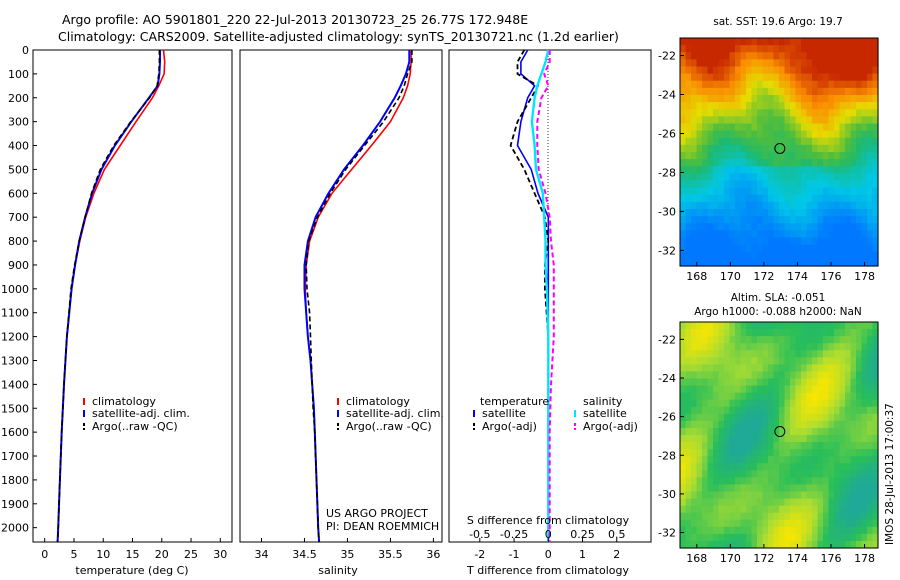 The width and height of the screenshot is (900, 580). What do you see at coordinates (44, 554) in the screenshot?
I see `x-tick-label: 0` at bounding box center [44, 554].